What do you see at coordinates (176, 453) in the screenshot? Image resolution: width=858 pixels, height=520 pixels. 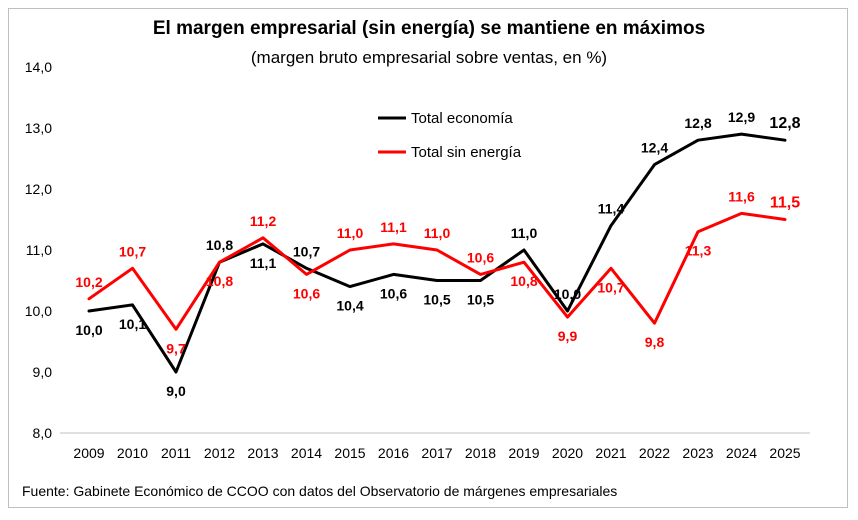 I see `x-tick-label: 2011` at bounding box center [176, 453].